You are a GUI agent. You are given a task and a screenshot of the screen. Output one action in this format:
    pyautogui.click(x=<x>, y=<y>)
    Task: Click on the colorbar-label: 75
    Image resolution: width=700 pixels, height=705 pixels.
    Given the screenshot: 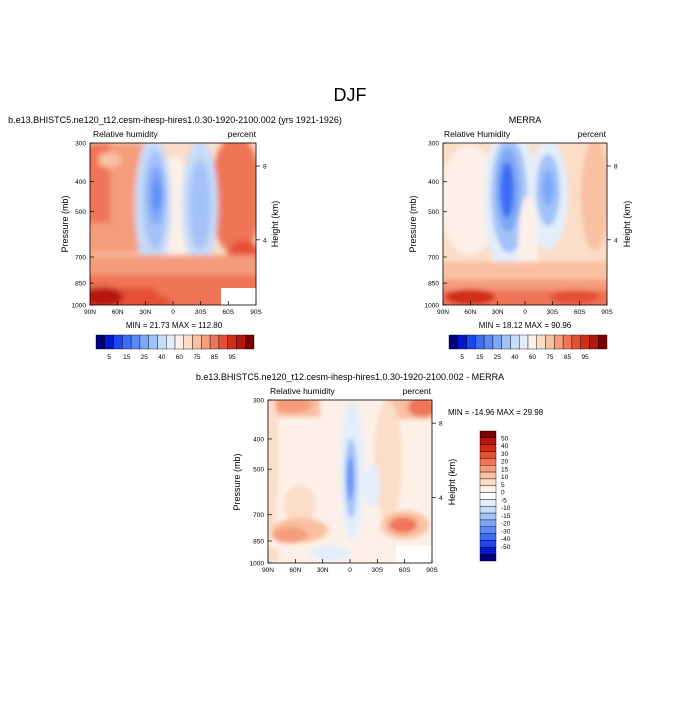 What is the action you would take?
    pyautogui.click(x=550, y=357)
    